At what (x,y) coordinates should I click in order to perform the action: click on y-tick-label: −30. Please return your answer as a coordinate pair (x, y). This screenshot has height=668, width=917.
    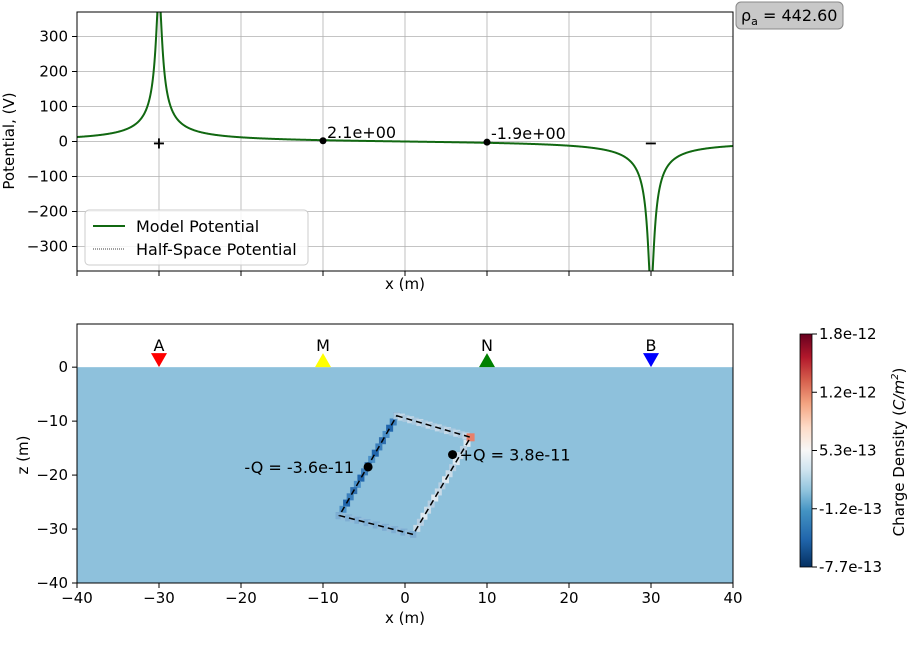
    Looking at the image, I should click on (52, 529).